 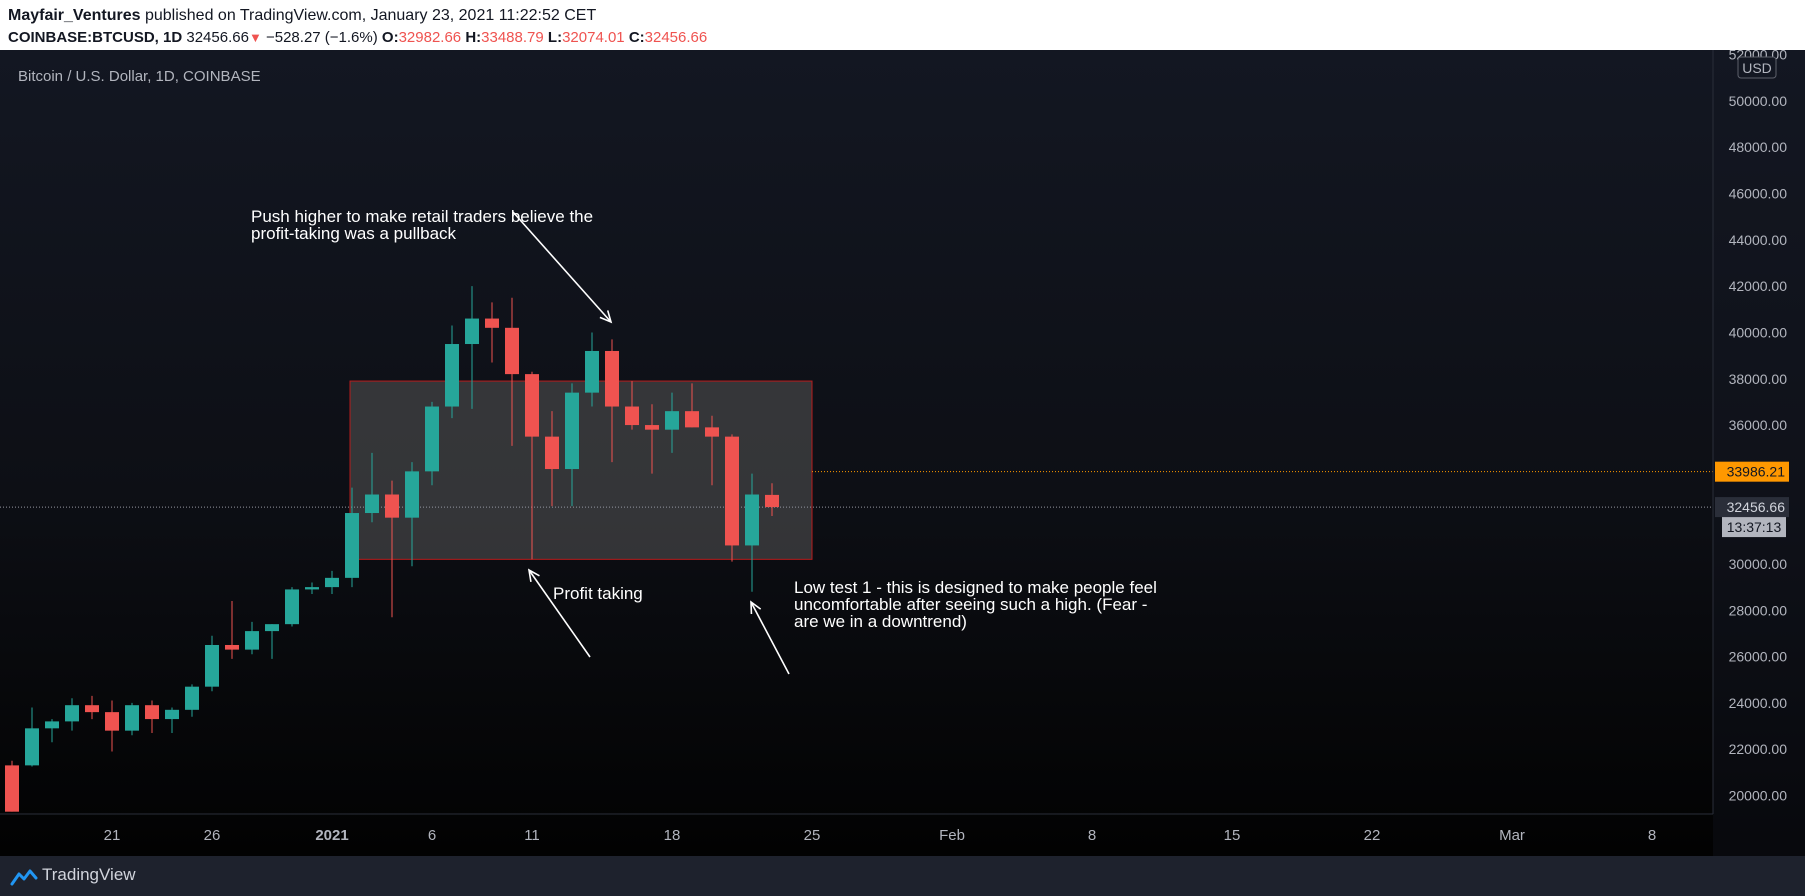 What do you see at coordinates (1756, 472) in the screenshot?
I see `orange-price-label: 33986.21` at bounding box center [1756, 472].